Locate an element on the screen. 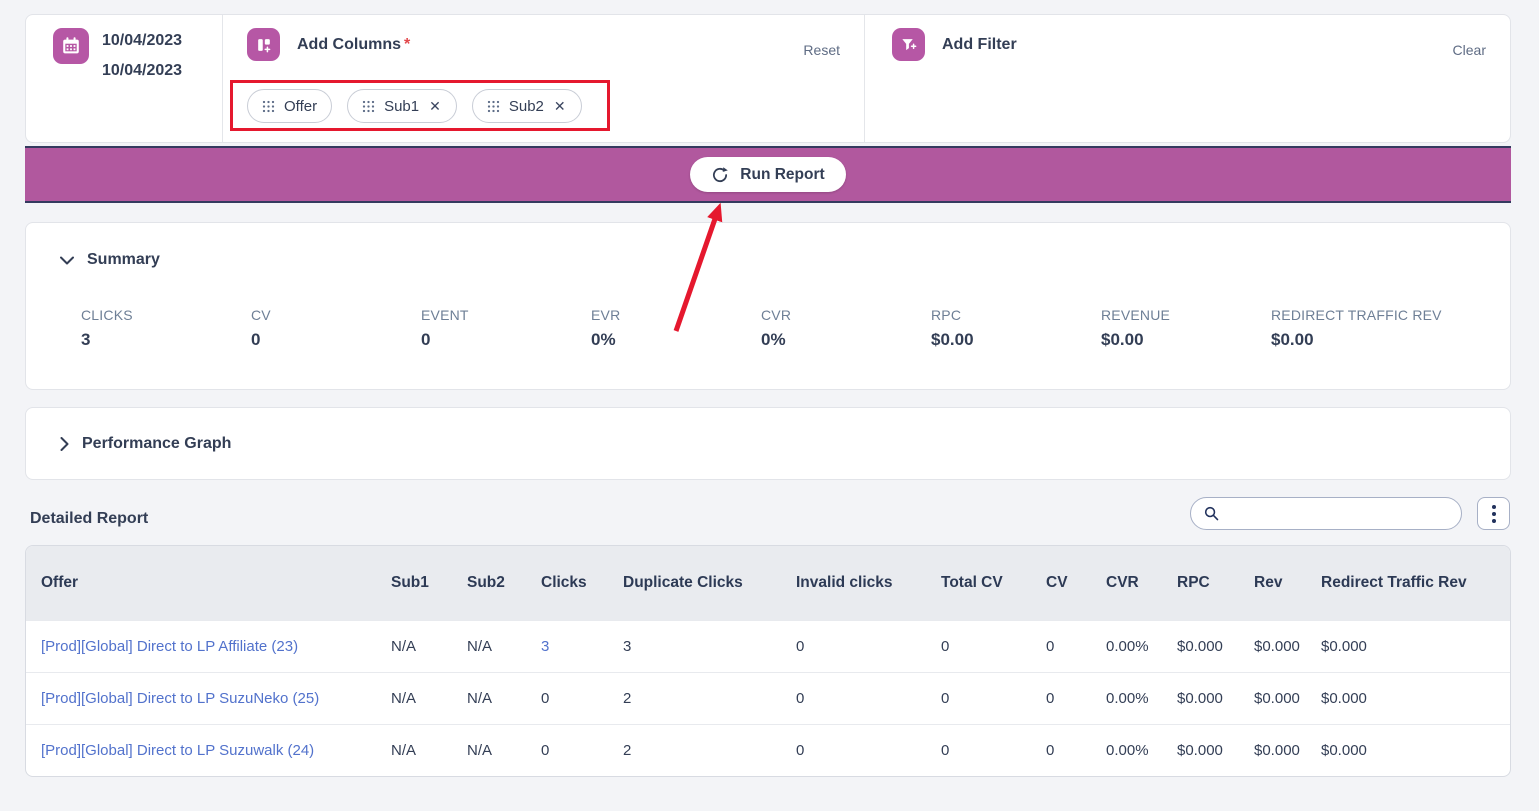 Image resolution: width=1539 pixels, height=811 pixels. column-chip-sub2: Sub2 ✕ is located at coordinates (526, 106).